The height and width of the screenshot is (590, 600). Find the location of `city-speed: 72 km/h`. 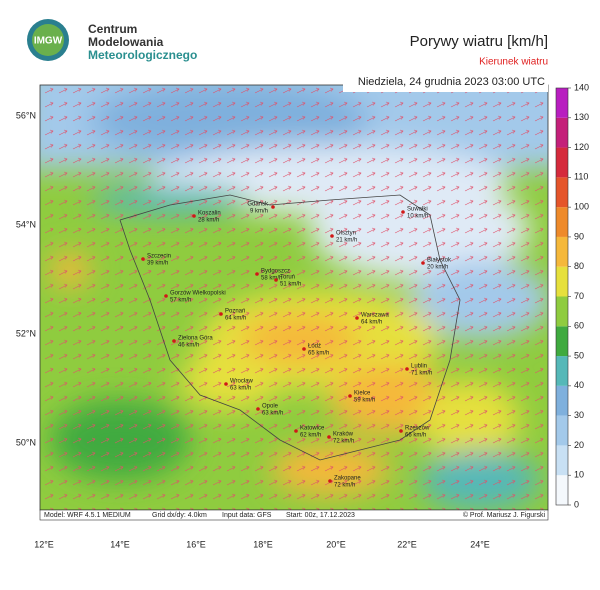

city-speed: 72 km/h is located at coordinates (344, 486).